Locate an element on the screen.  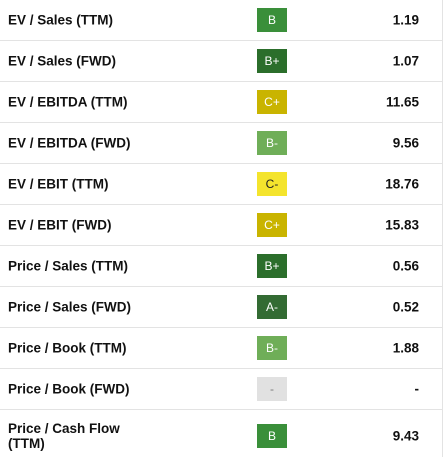
metric-label: Price / Cash Flow (TTM) is located at coordinates (64, 436).